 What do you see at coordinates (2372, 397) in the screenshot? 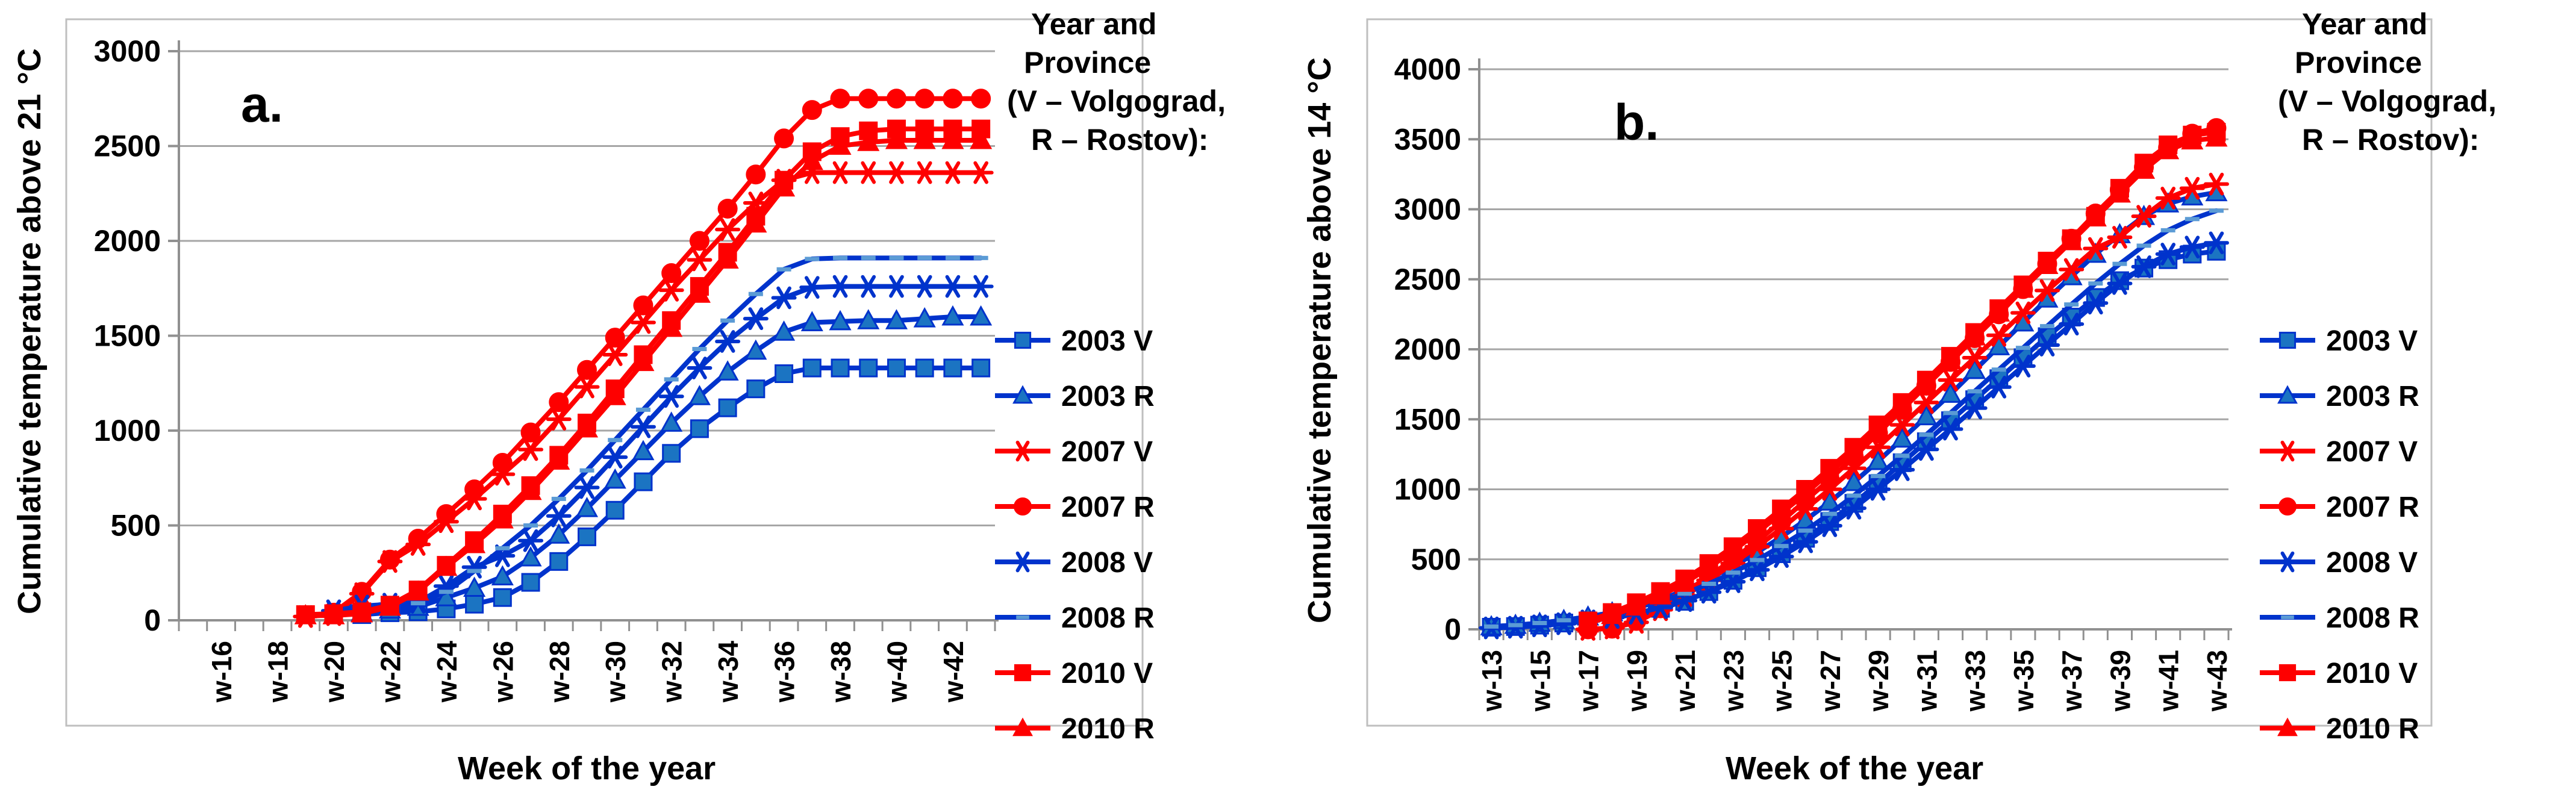
I see `legend-item-label: 2003 R` at bounding box center [2372, 397].